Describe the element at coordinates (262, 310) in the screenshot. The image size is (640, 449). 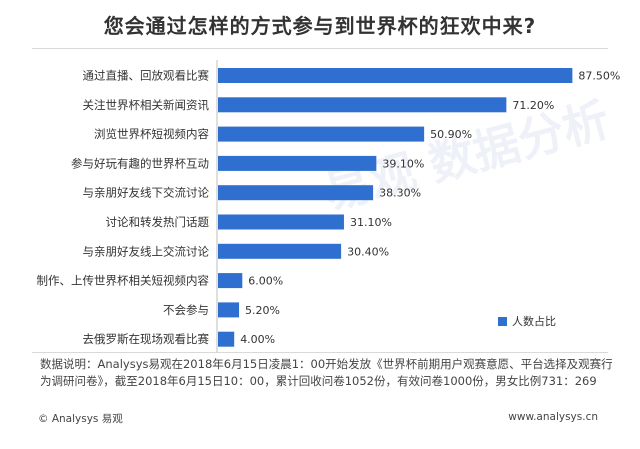
I see `data-label: 5.20%` at that location.